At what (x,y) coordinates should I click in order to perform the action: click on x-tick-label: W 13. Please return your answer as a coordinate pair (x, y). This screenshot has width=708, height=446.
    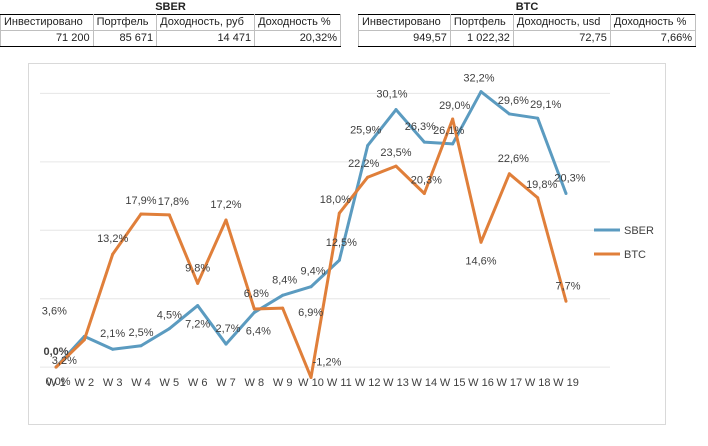
    Looking at the image, I should click on (396, 383).